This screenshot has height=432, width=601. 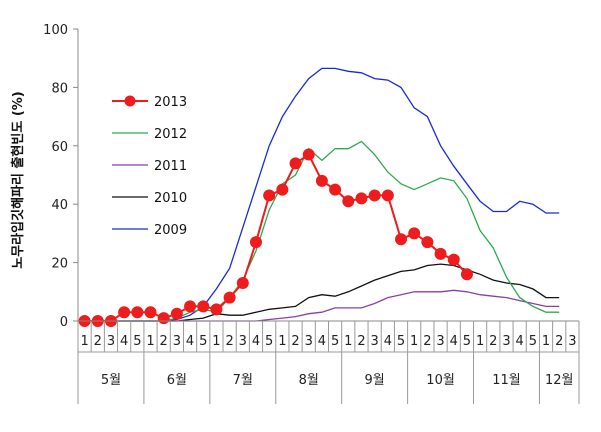 What do you see at coordinates (559, 380) in the screenshot?
I see `month-label: 12월` at bounding box center [559, 380].